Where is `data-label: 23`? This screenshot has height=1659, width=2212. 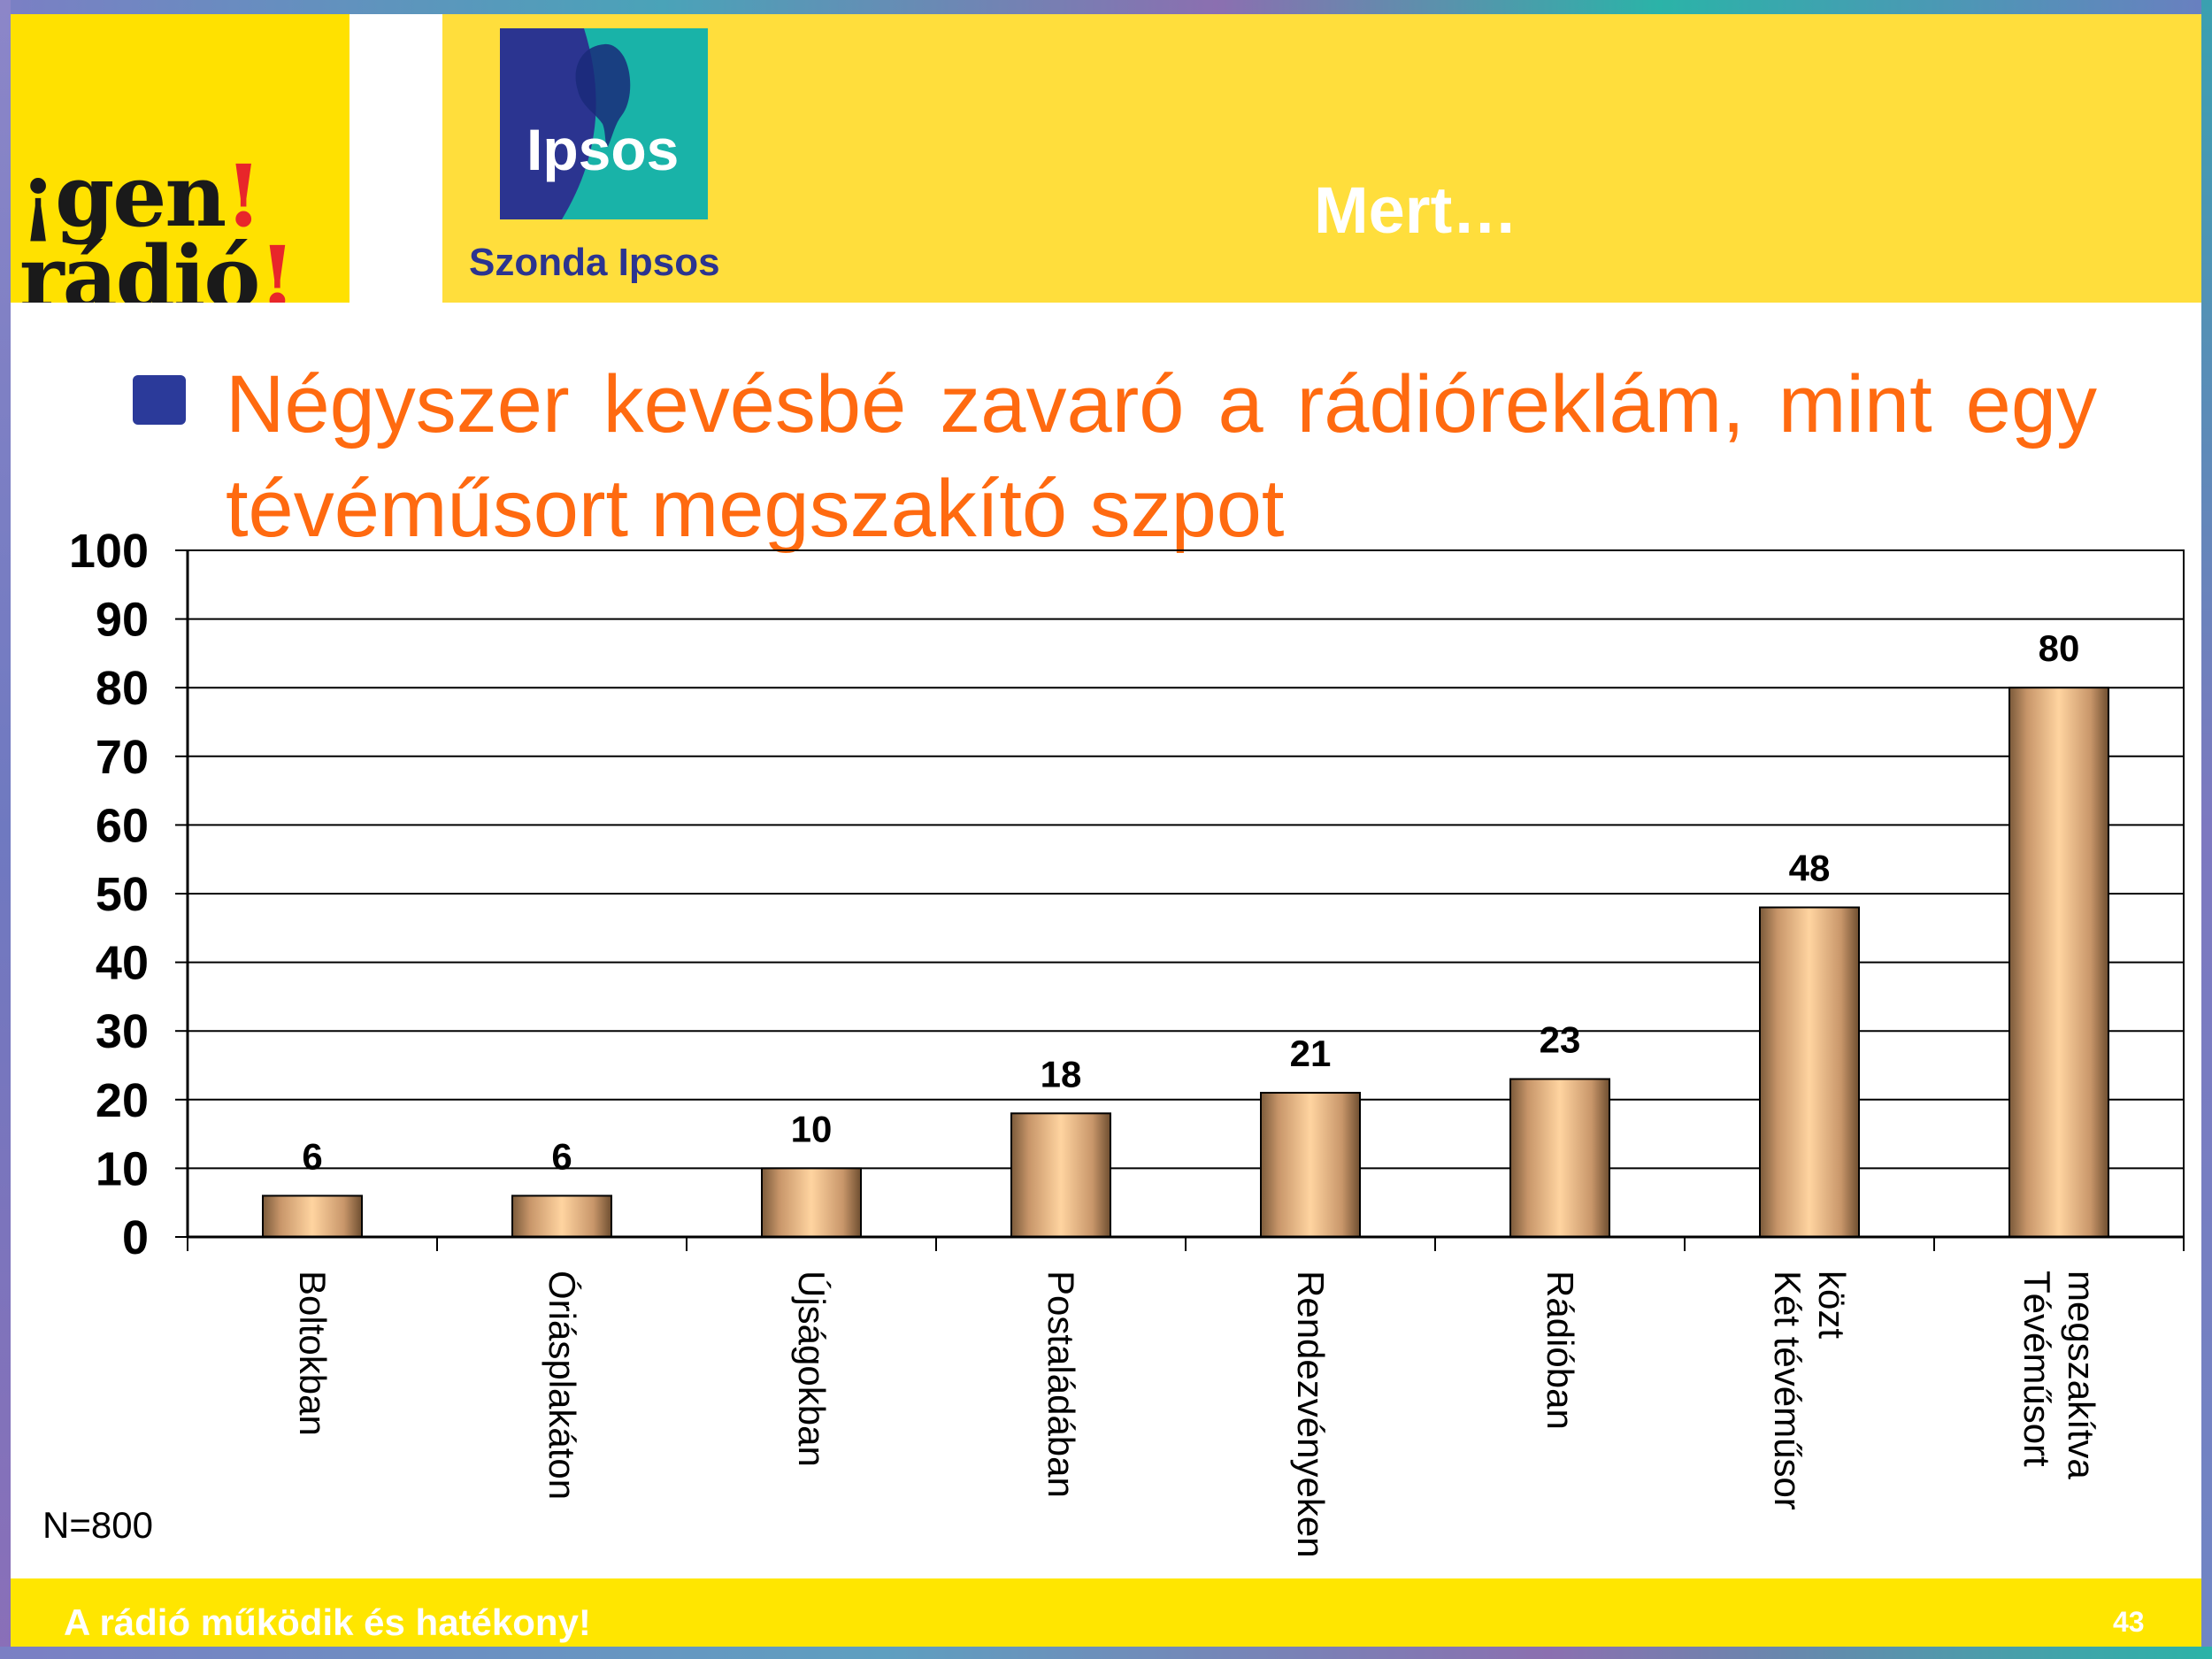
data-label: 23 is located at coordinates (1561, 1040).